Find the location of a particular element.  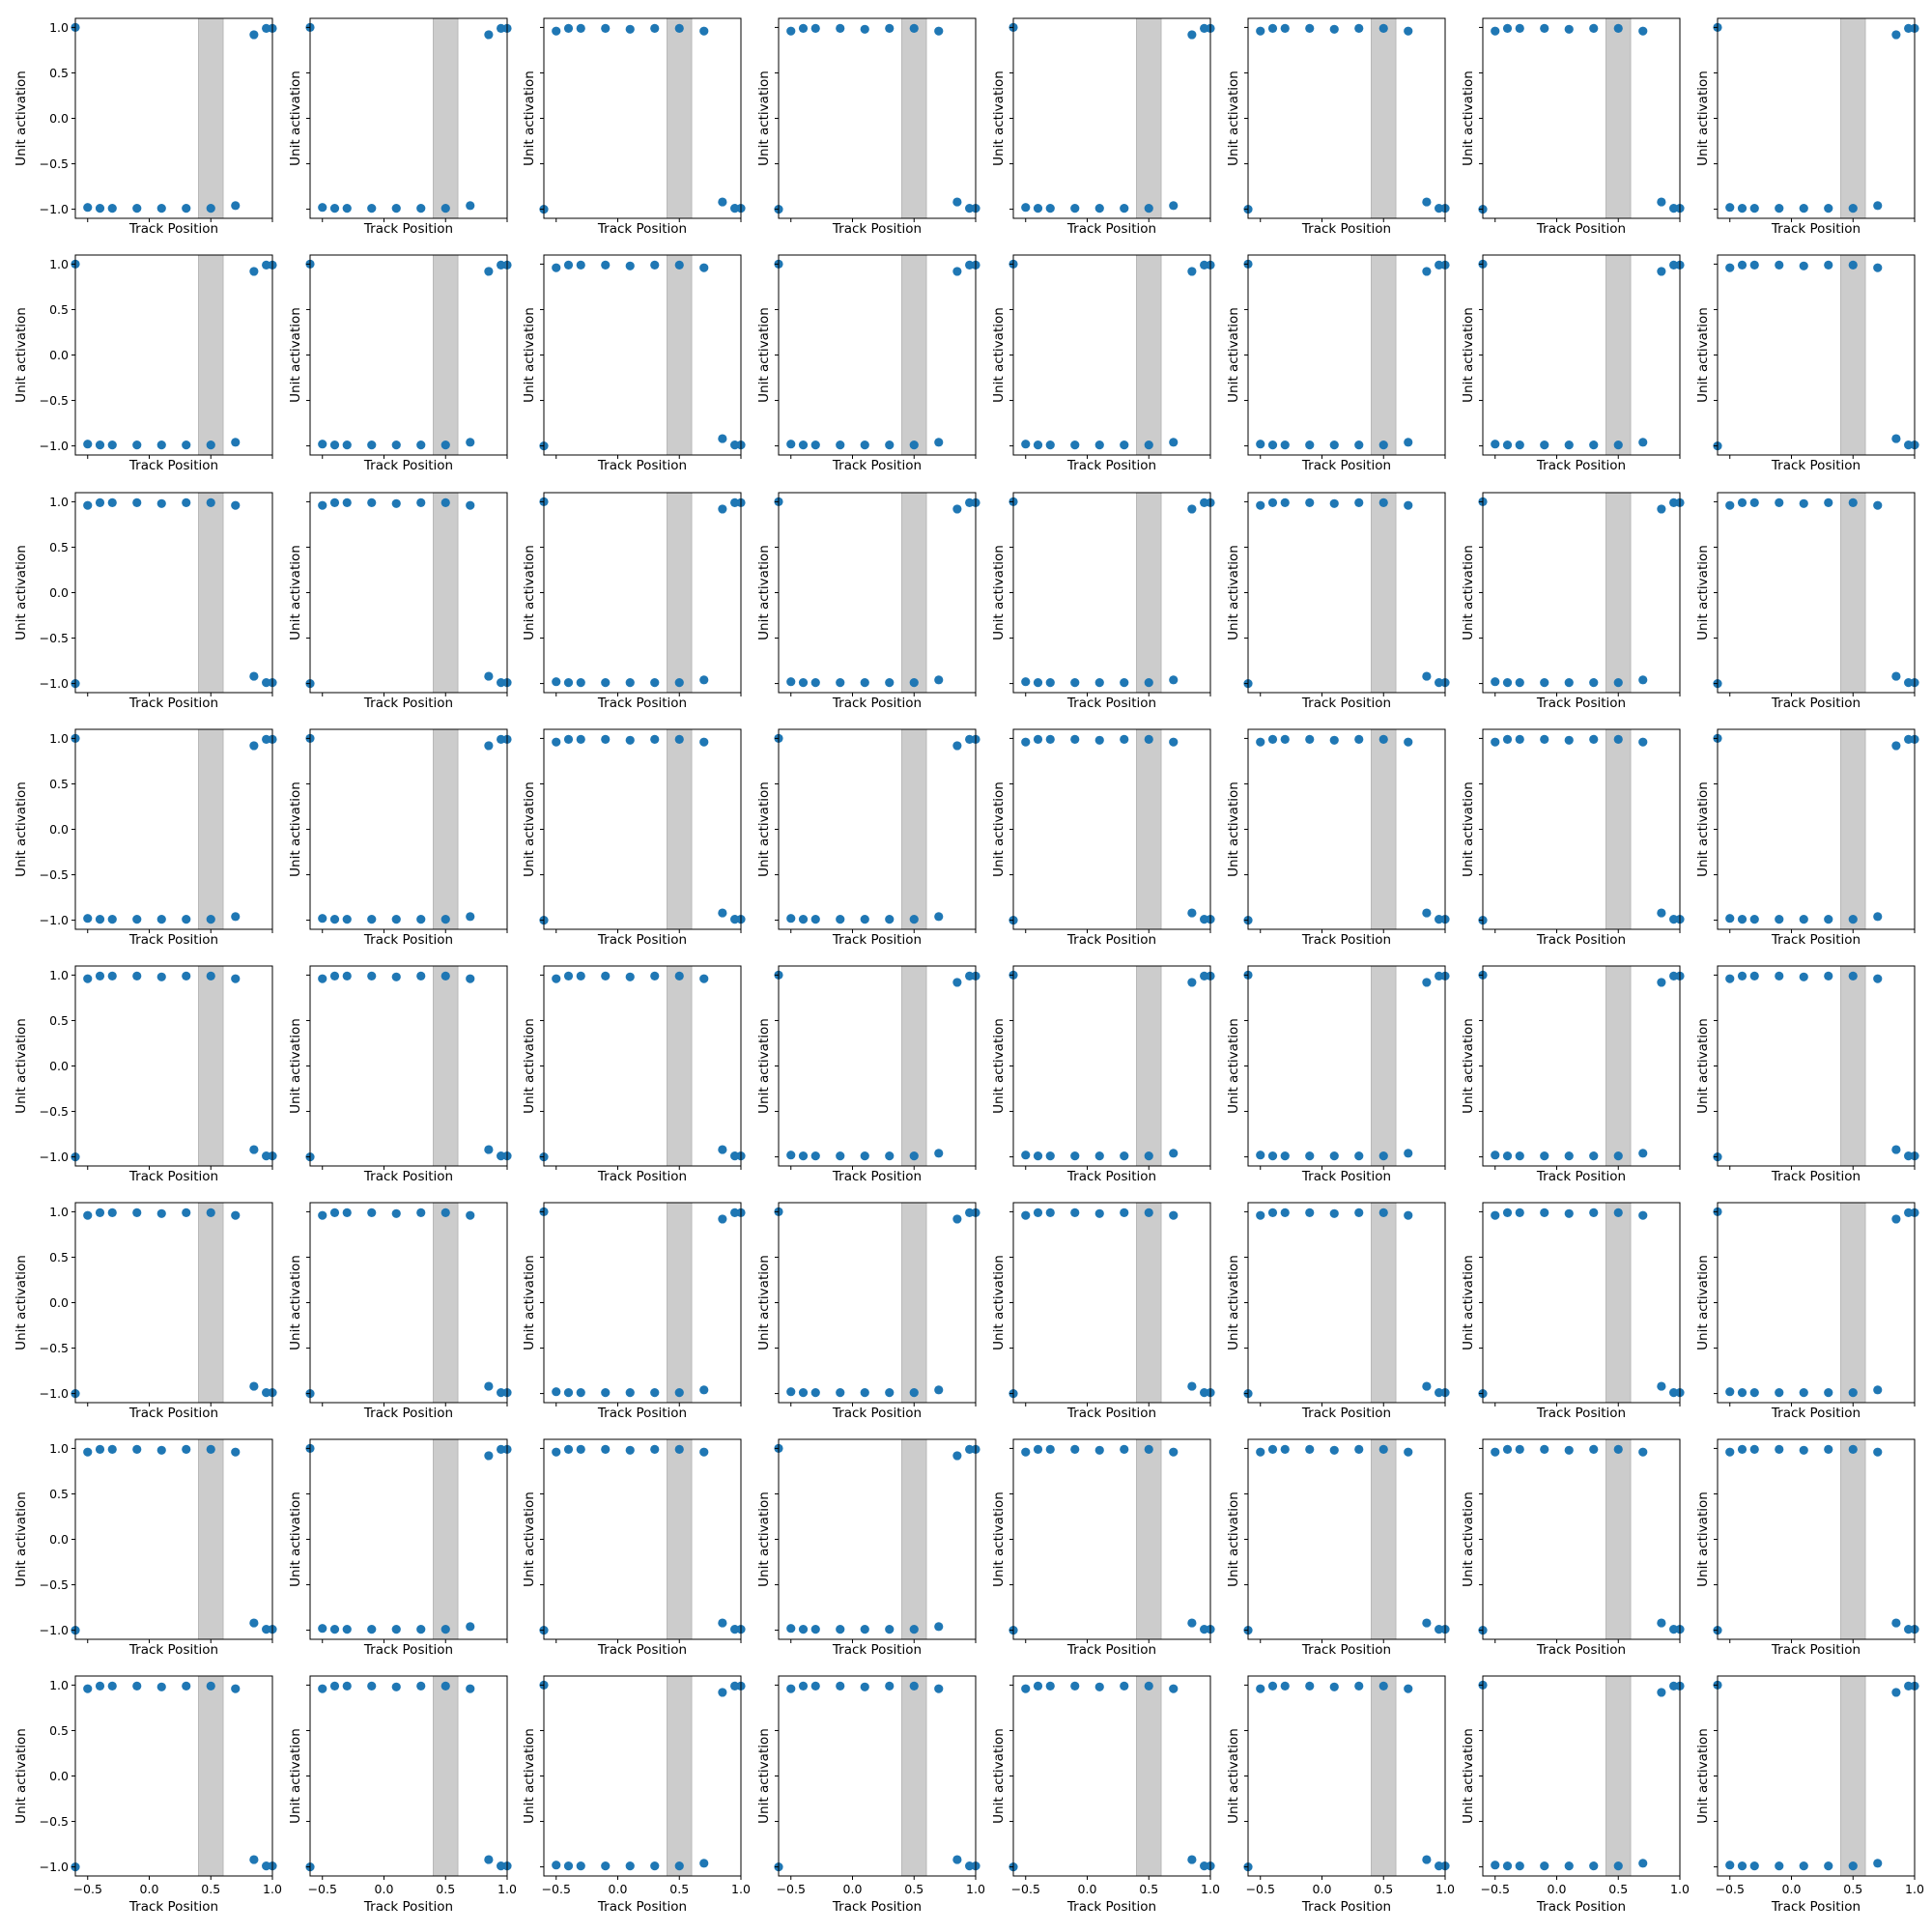

x-tick-label: 0.0 is located at coordinates (1322, 1889).